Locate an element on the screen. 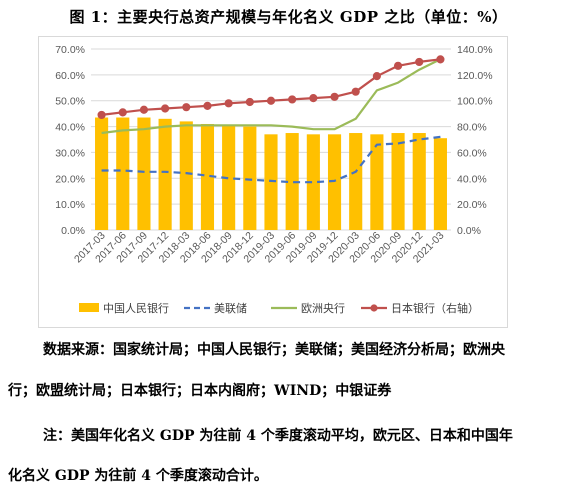  legend-pboc-label: 中国人民银行 is located at coordinates (136, 308).